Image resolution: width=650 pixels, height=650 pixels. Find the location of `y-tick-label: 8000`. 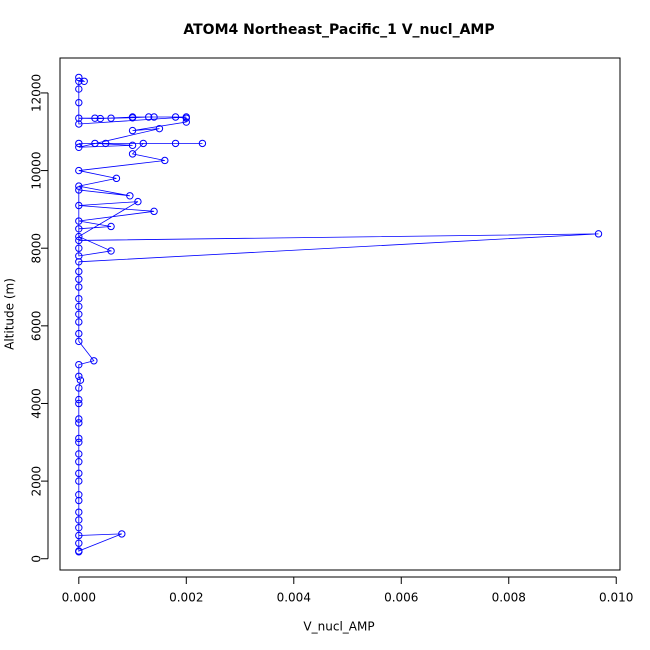

y-tick-label: 8000 is located at coordinates (37, 248).